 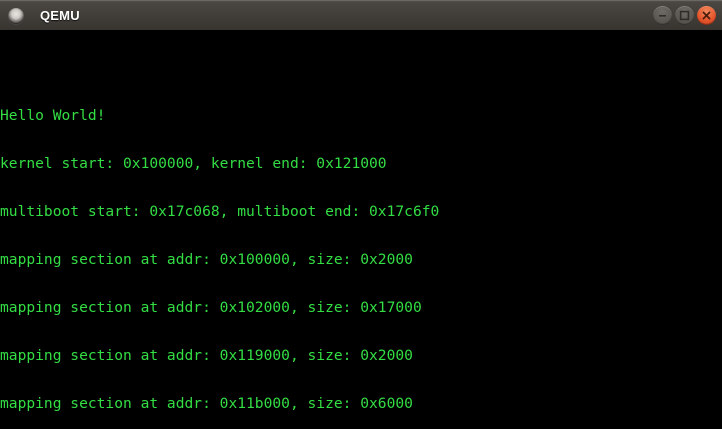 What do you see at coordinates (53, 115) in the screenshot?
I see `terminal-line: Hello World!` at bounding box center [53, 115].